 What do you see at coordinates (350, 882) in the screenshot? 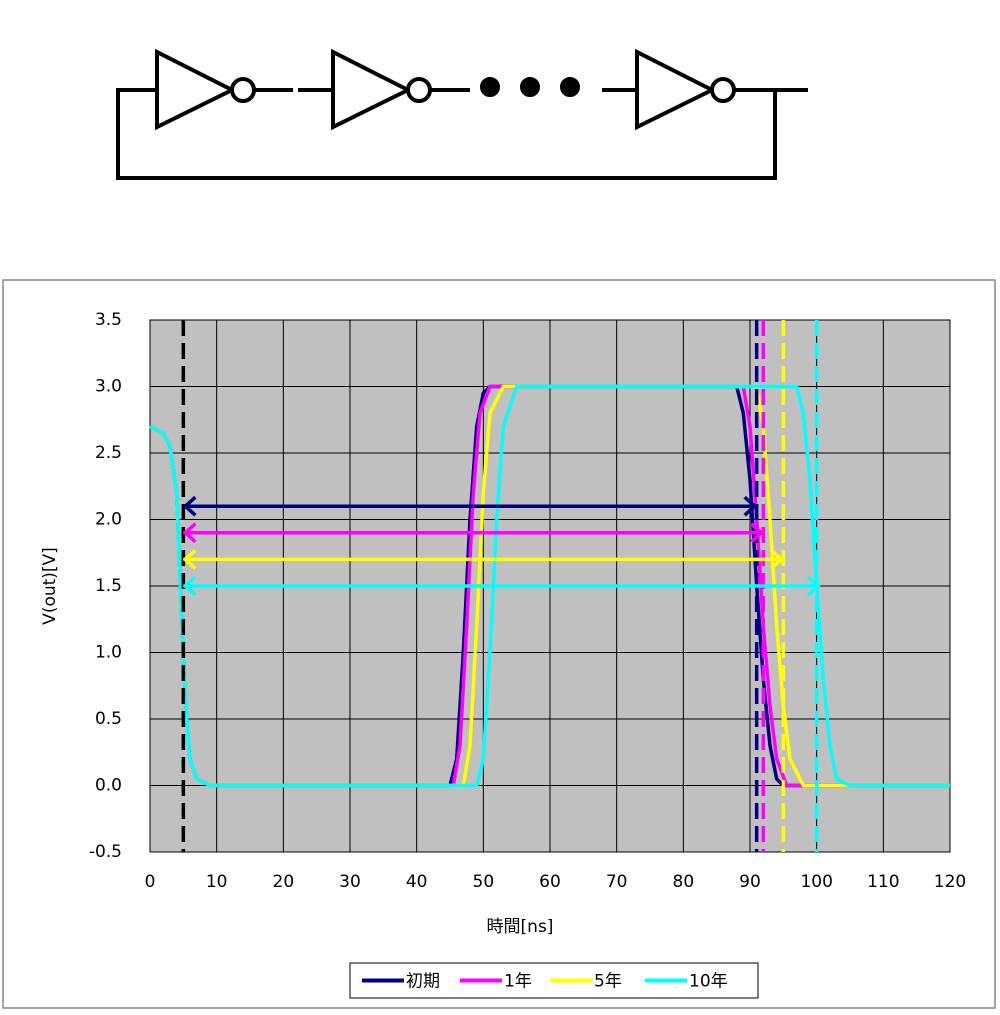
I see `x-tick-label: 30` at bounding box center [350, 882].